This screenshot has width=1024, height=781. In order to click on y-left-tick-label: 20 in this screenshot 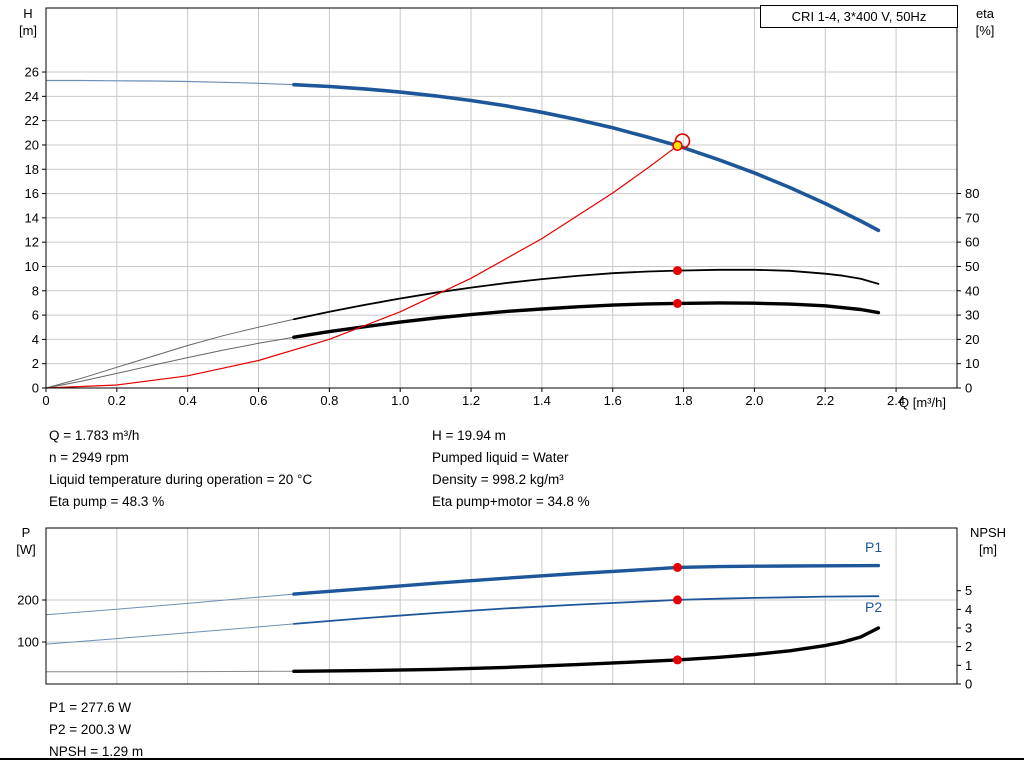, I will do `click(32, 144)`.